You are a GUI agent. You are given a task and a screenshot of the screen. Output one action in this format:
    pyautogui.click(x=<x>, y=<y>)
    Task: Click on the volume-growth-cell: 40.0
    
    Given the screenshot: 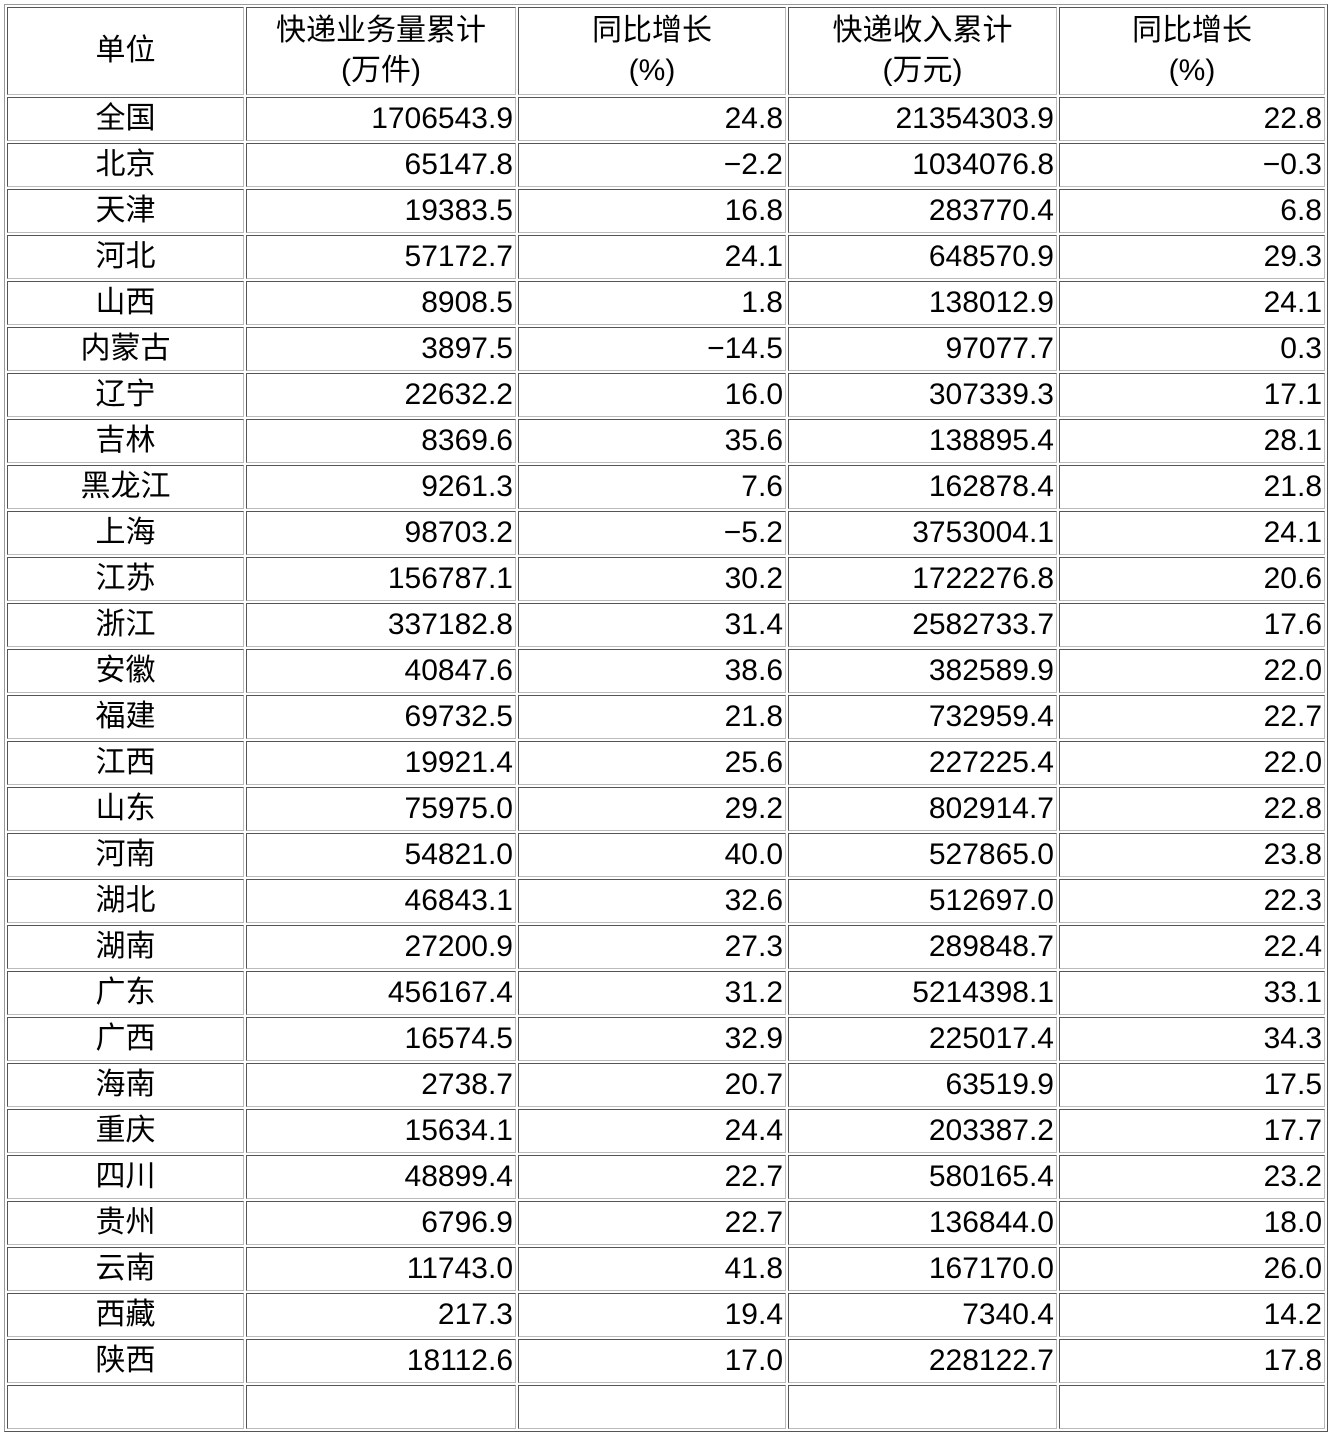 What is the action you would take?
    pyautogui.click(x=652, y=855)
    